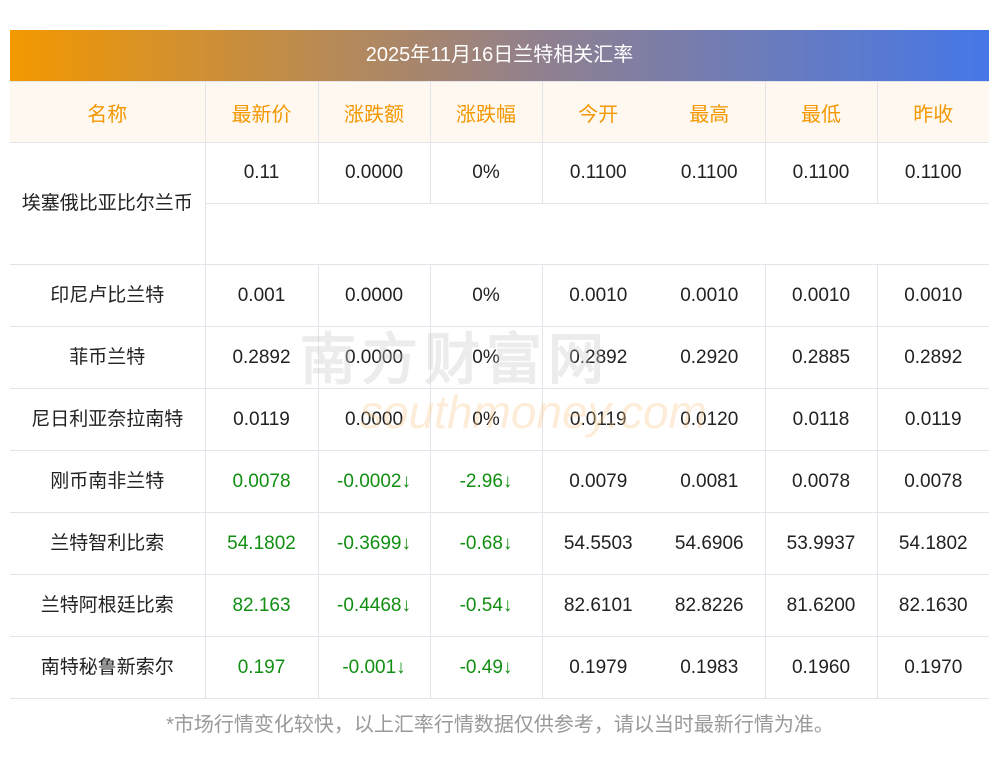 This screenshot has height=757, width=1000. What do you see at coordinates (932, 667) in the screenshot?
I see `cell-prev: 0.1970` at bounding box center [932, 667].